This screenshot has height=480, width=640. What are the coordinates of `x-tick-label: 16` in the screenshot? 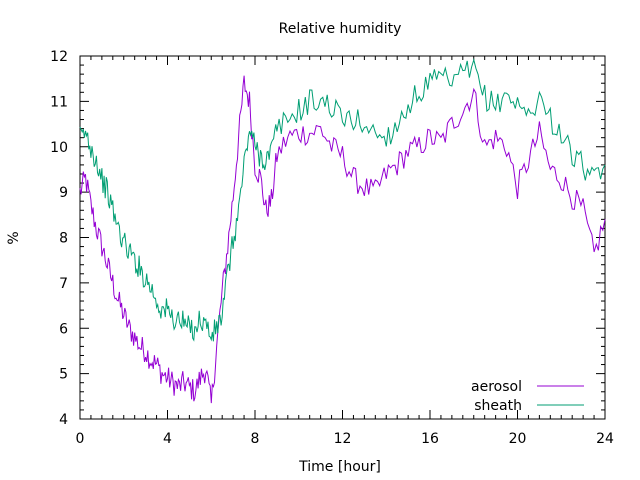 It's located at (430, 439).